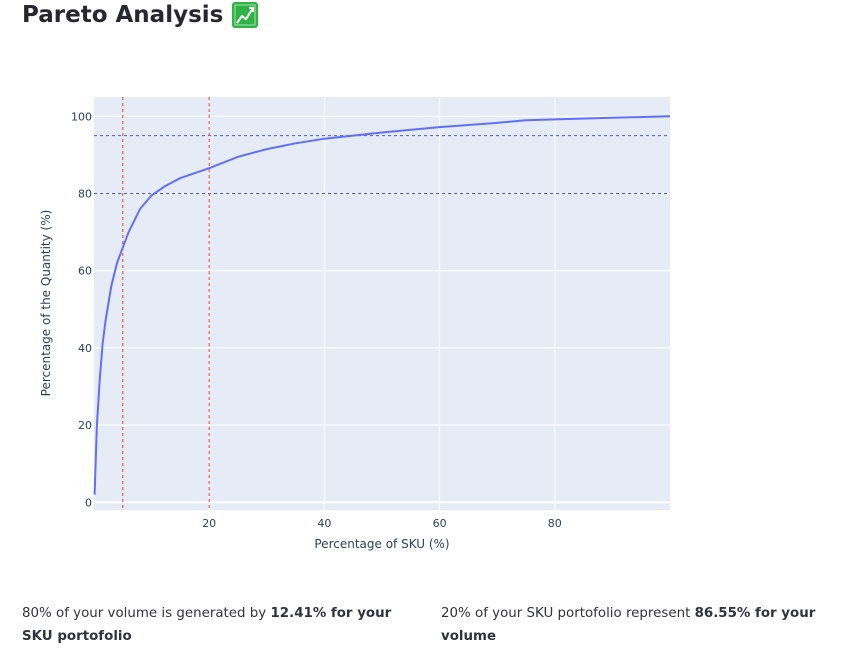 The image size is (868, 657). What do you see at coordinates (440, 523) in the screenshot?
I see `x-tick-label: 60` at bounding box center [440, 523].